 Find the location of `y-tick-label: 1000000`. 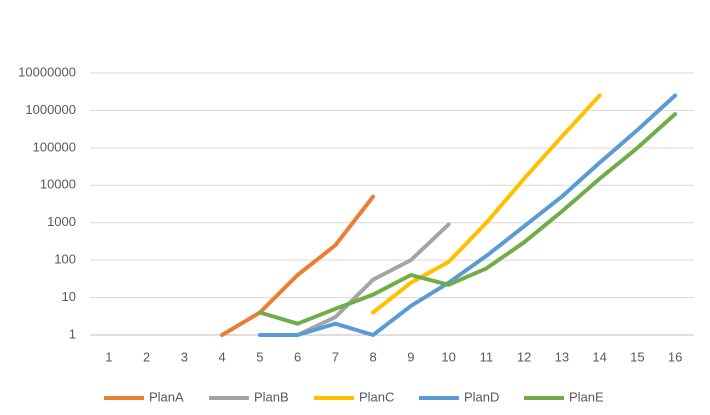

y-tick-label: 1000000 is located at coordinates (50, 109).